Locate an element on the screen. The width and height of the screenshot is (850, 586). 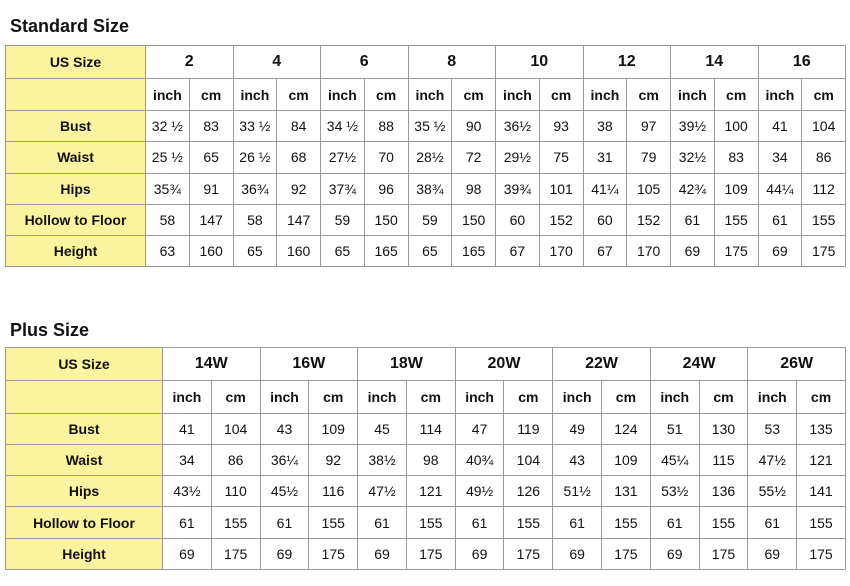
row-label: Height is located at coordinates (75, 251).